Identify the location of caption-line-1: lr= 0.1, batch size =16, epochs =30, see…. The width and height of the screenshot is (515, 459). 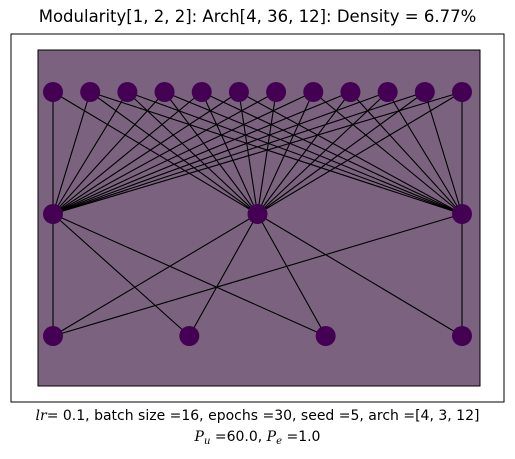
(257, 416).